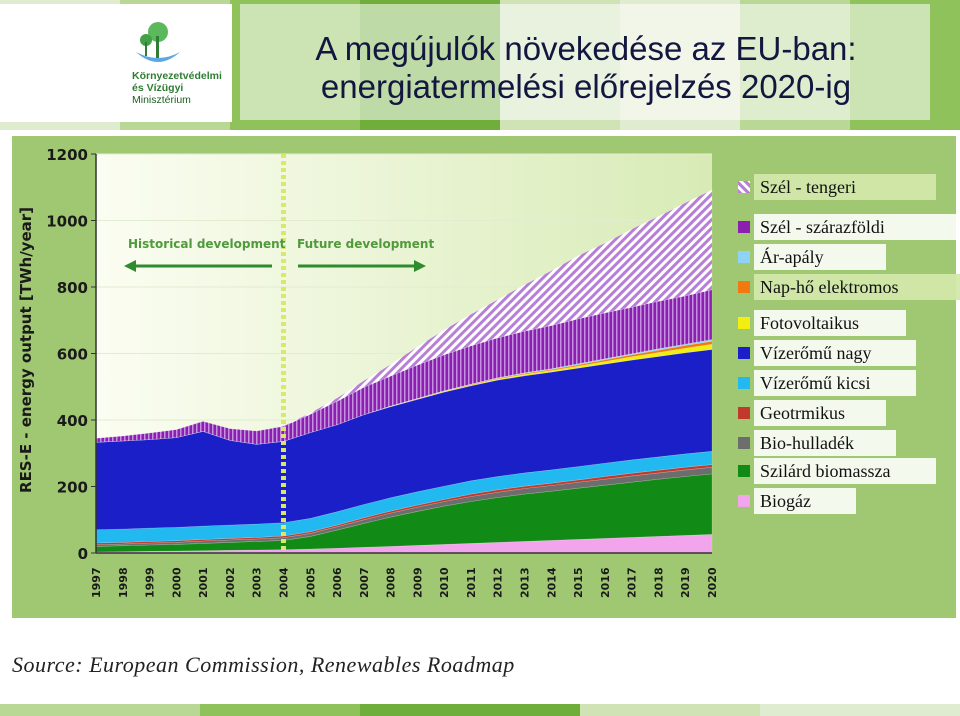 The image size is (960, 716). I want to click on x-tick-label: 2004, so click(284, 582).